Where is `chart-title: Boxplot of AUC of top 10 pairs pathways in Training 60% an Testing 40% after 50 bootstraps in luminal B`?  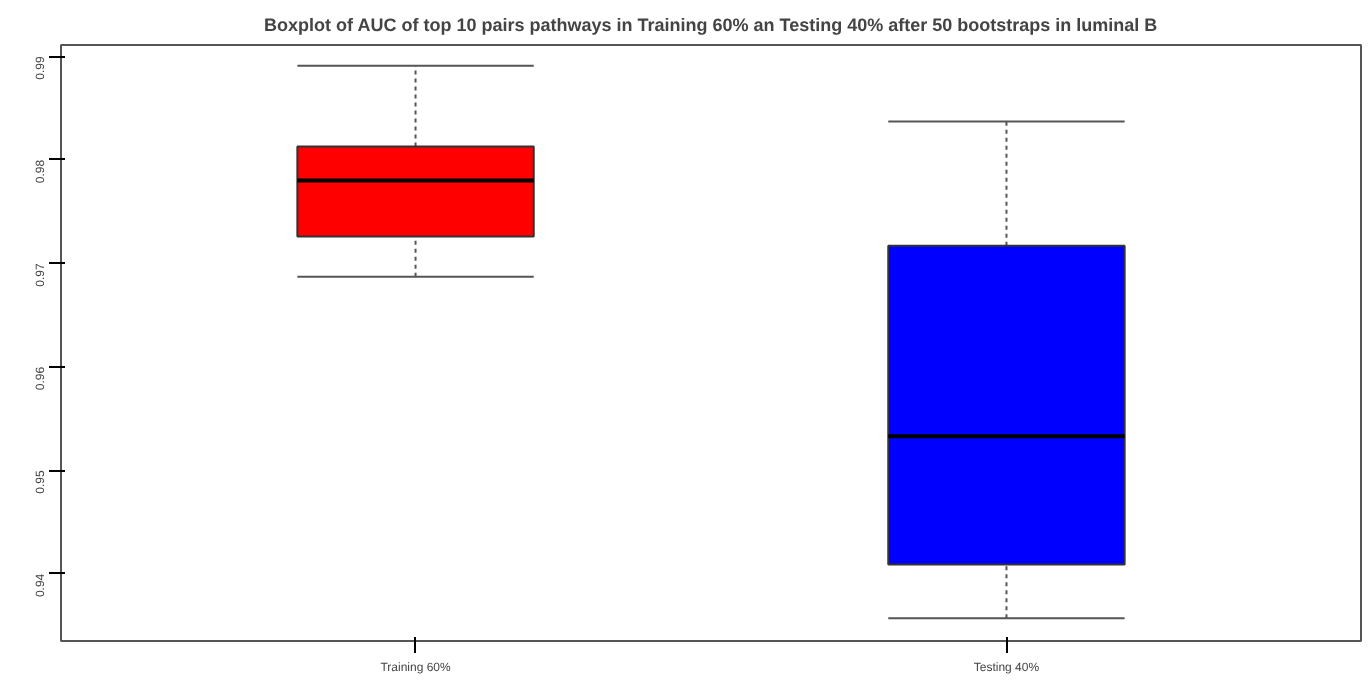
chart-title: Boxplot of AUC of top 10 pairs pathways in Training 60% an Testing 40% after 50 bootstraps in luminal B is located at coordinates (711, 25).